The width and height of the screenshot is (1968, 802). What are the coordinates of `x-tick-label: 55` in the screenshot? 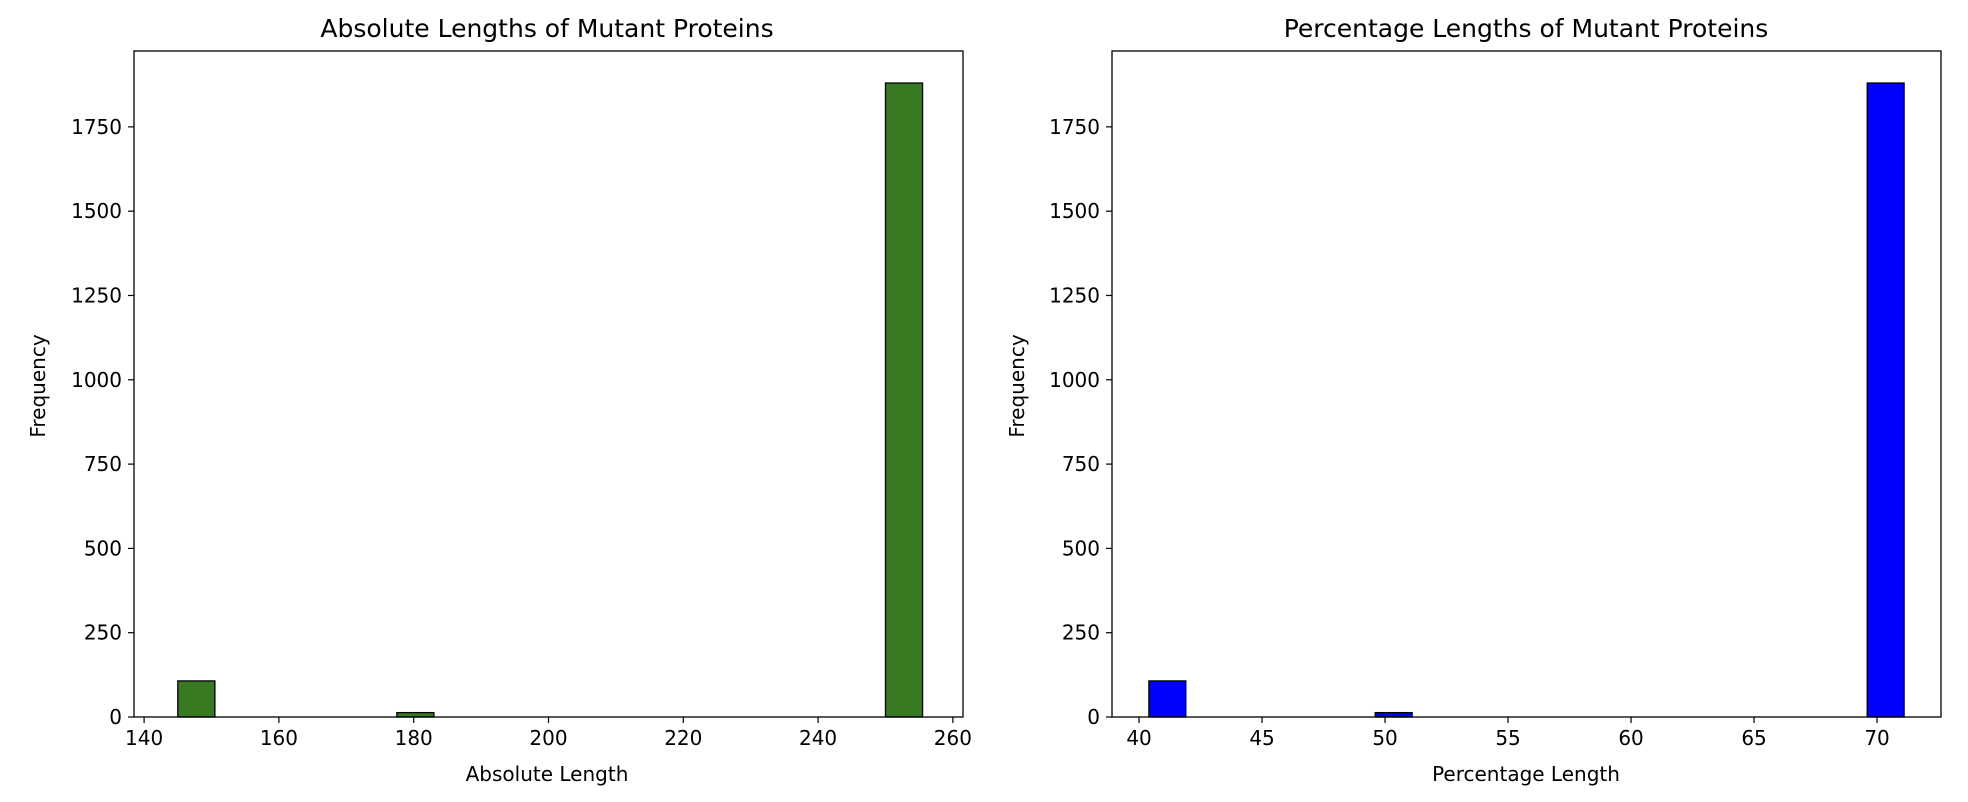 It's located at (1507, 738).